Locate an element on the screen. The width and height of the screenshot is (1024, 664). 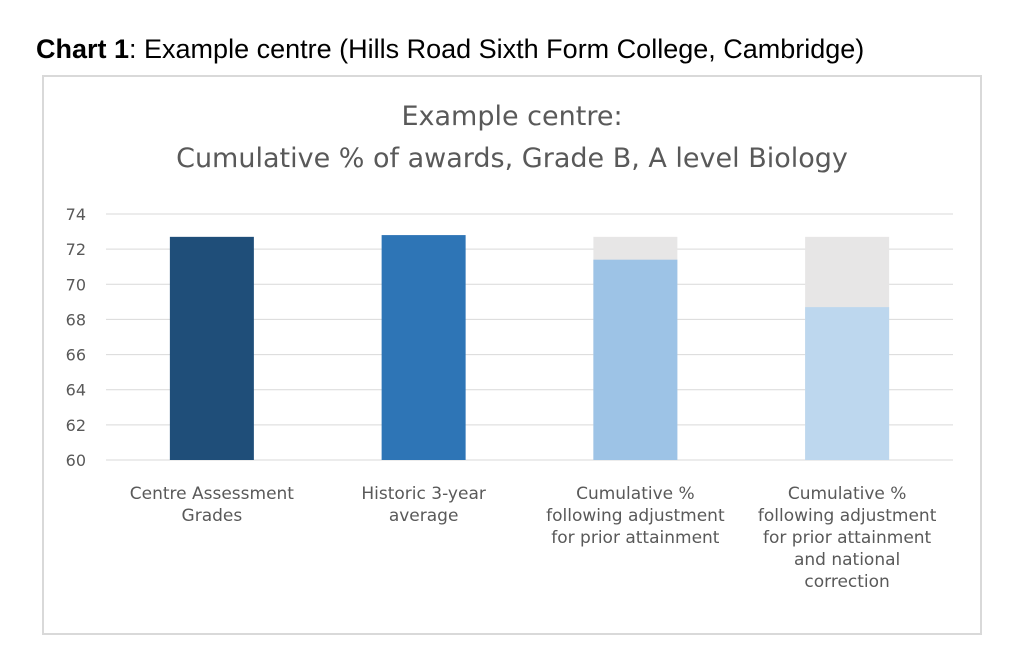
y-tick-label: 60 is located at coordinates (76, 460).